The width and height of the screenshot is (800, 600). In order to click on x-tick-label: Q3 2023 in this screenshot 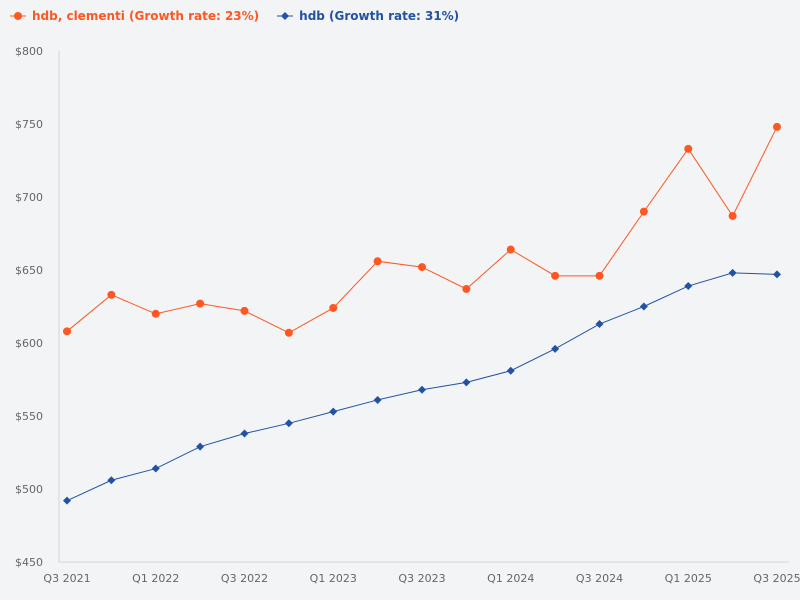, I will do `click(421, 578)`.